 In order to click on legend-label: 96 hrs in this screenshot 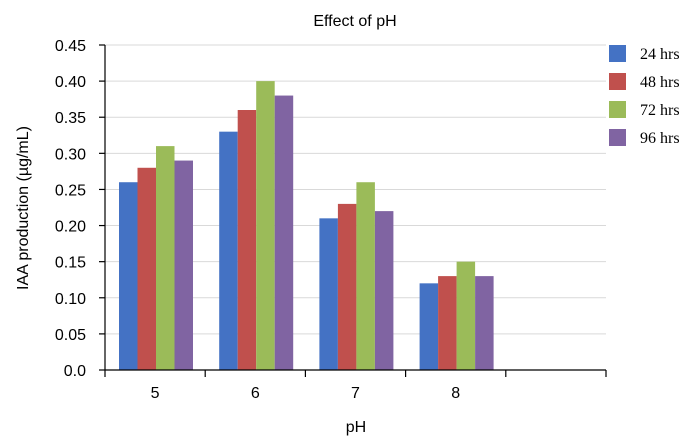, I will do `click(660, 138)`.